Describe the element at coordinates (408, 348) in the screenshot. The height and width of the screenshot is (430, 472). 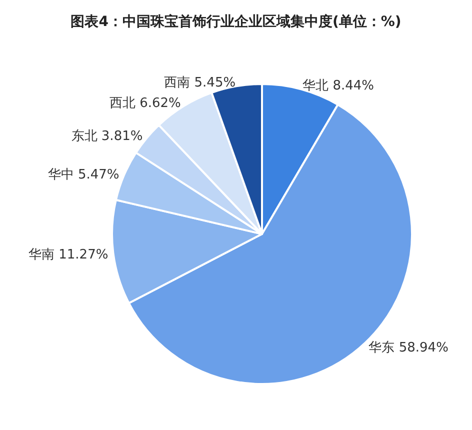
I see `slice-label: 华东 58.94%` at that location.